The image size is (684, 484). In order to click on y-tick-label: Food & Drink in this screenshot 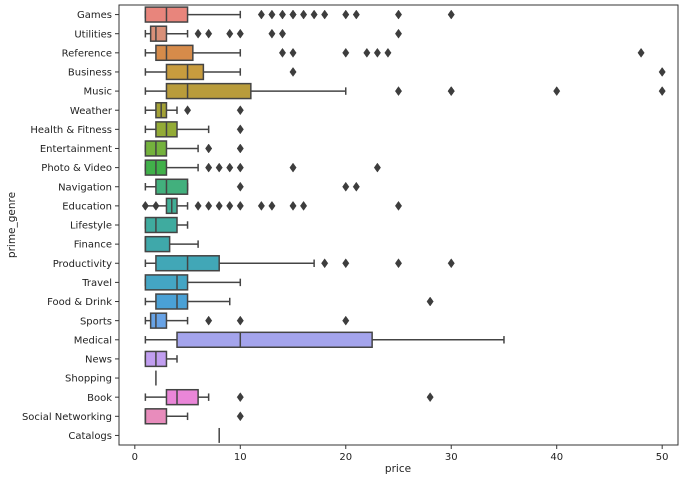, I will do `click(79, 302)`.